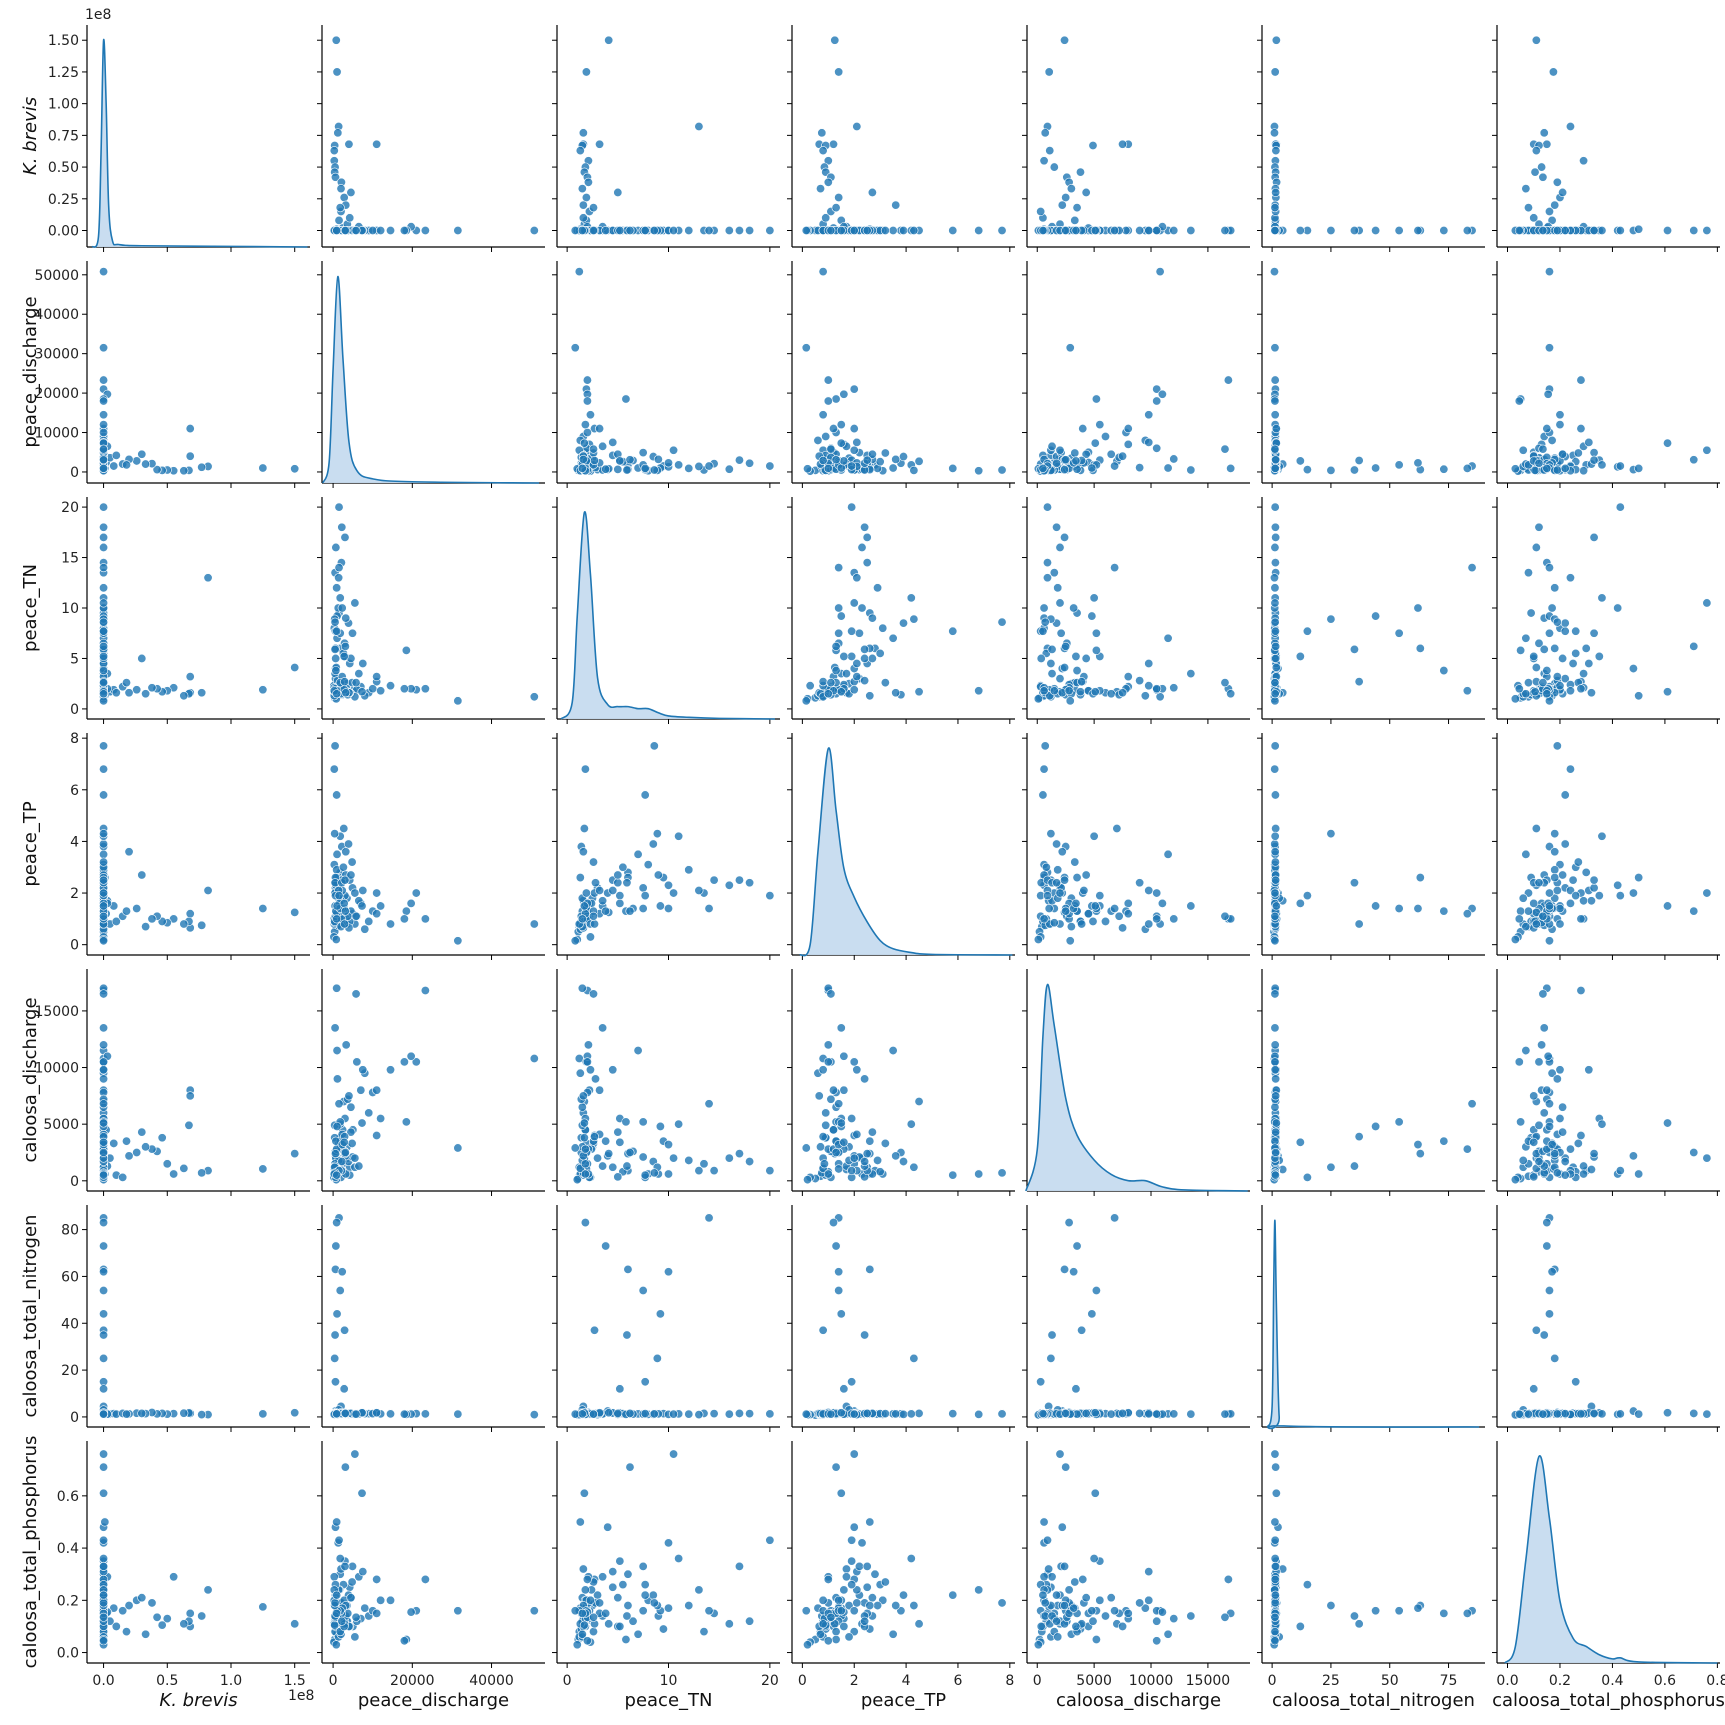 The width and height of the screenshot is (1725, 1725). Describe the element at coordinates (74, 739) in the screenshot. I see `y-tick-label: 8` at that location.